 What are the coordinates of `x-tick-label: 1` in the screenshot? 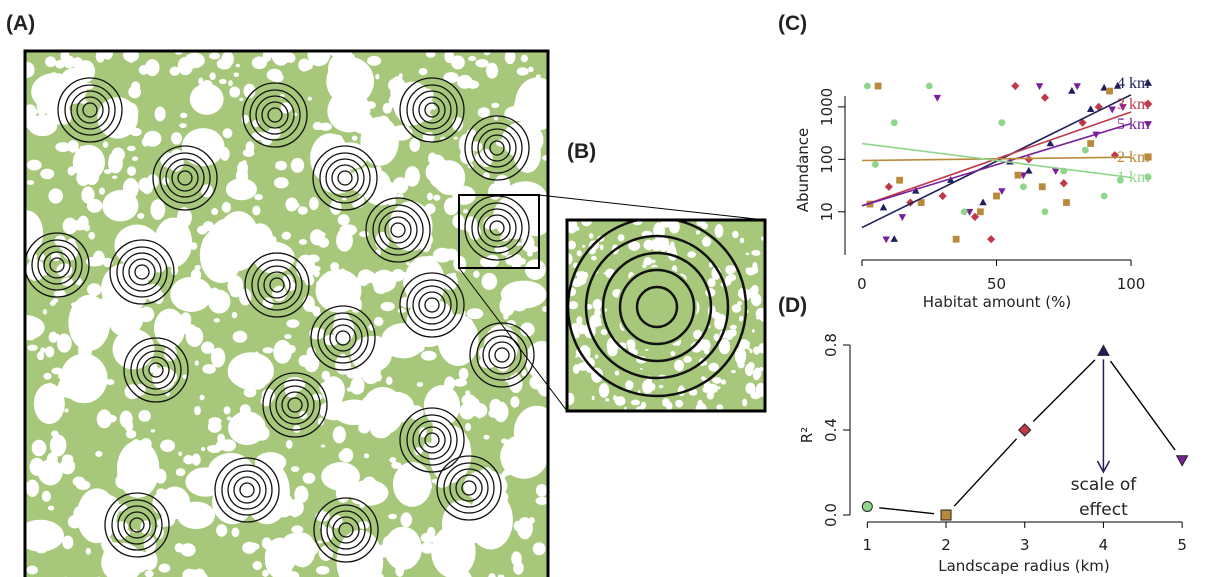 It's located at (868, 545).